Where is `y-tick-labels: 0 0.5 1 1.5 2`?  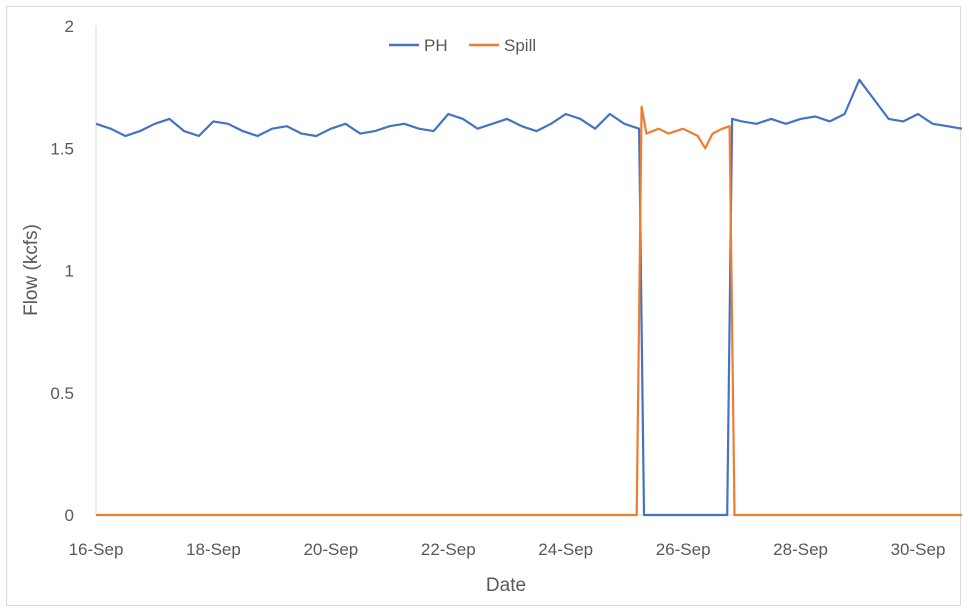
y-tick-labels: 0 0.5 1 1.5 2 is located at coordinates (62, 271).